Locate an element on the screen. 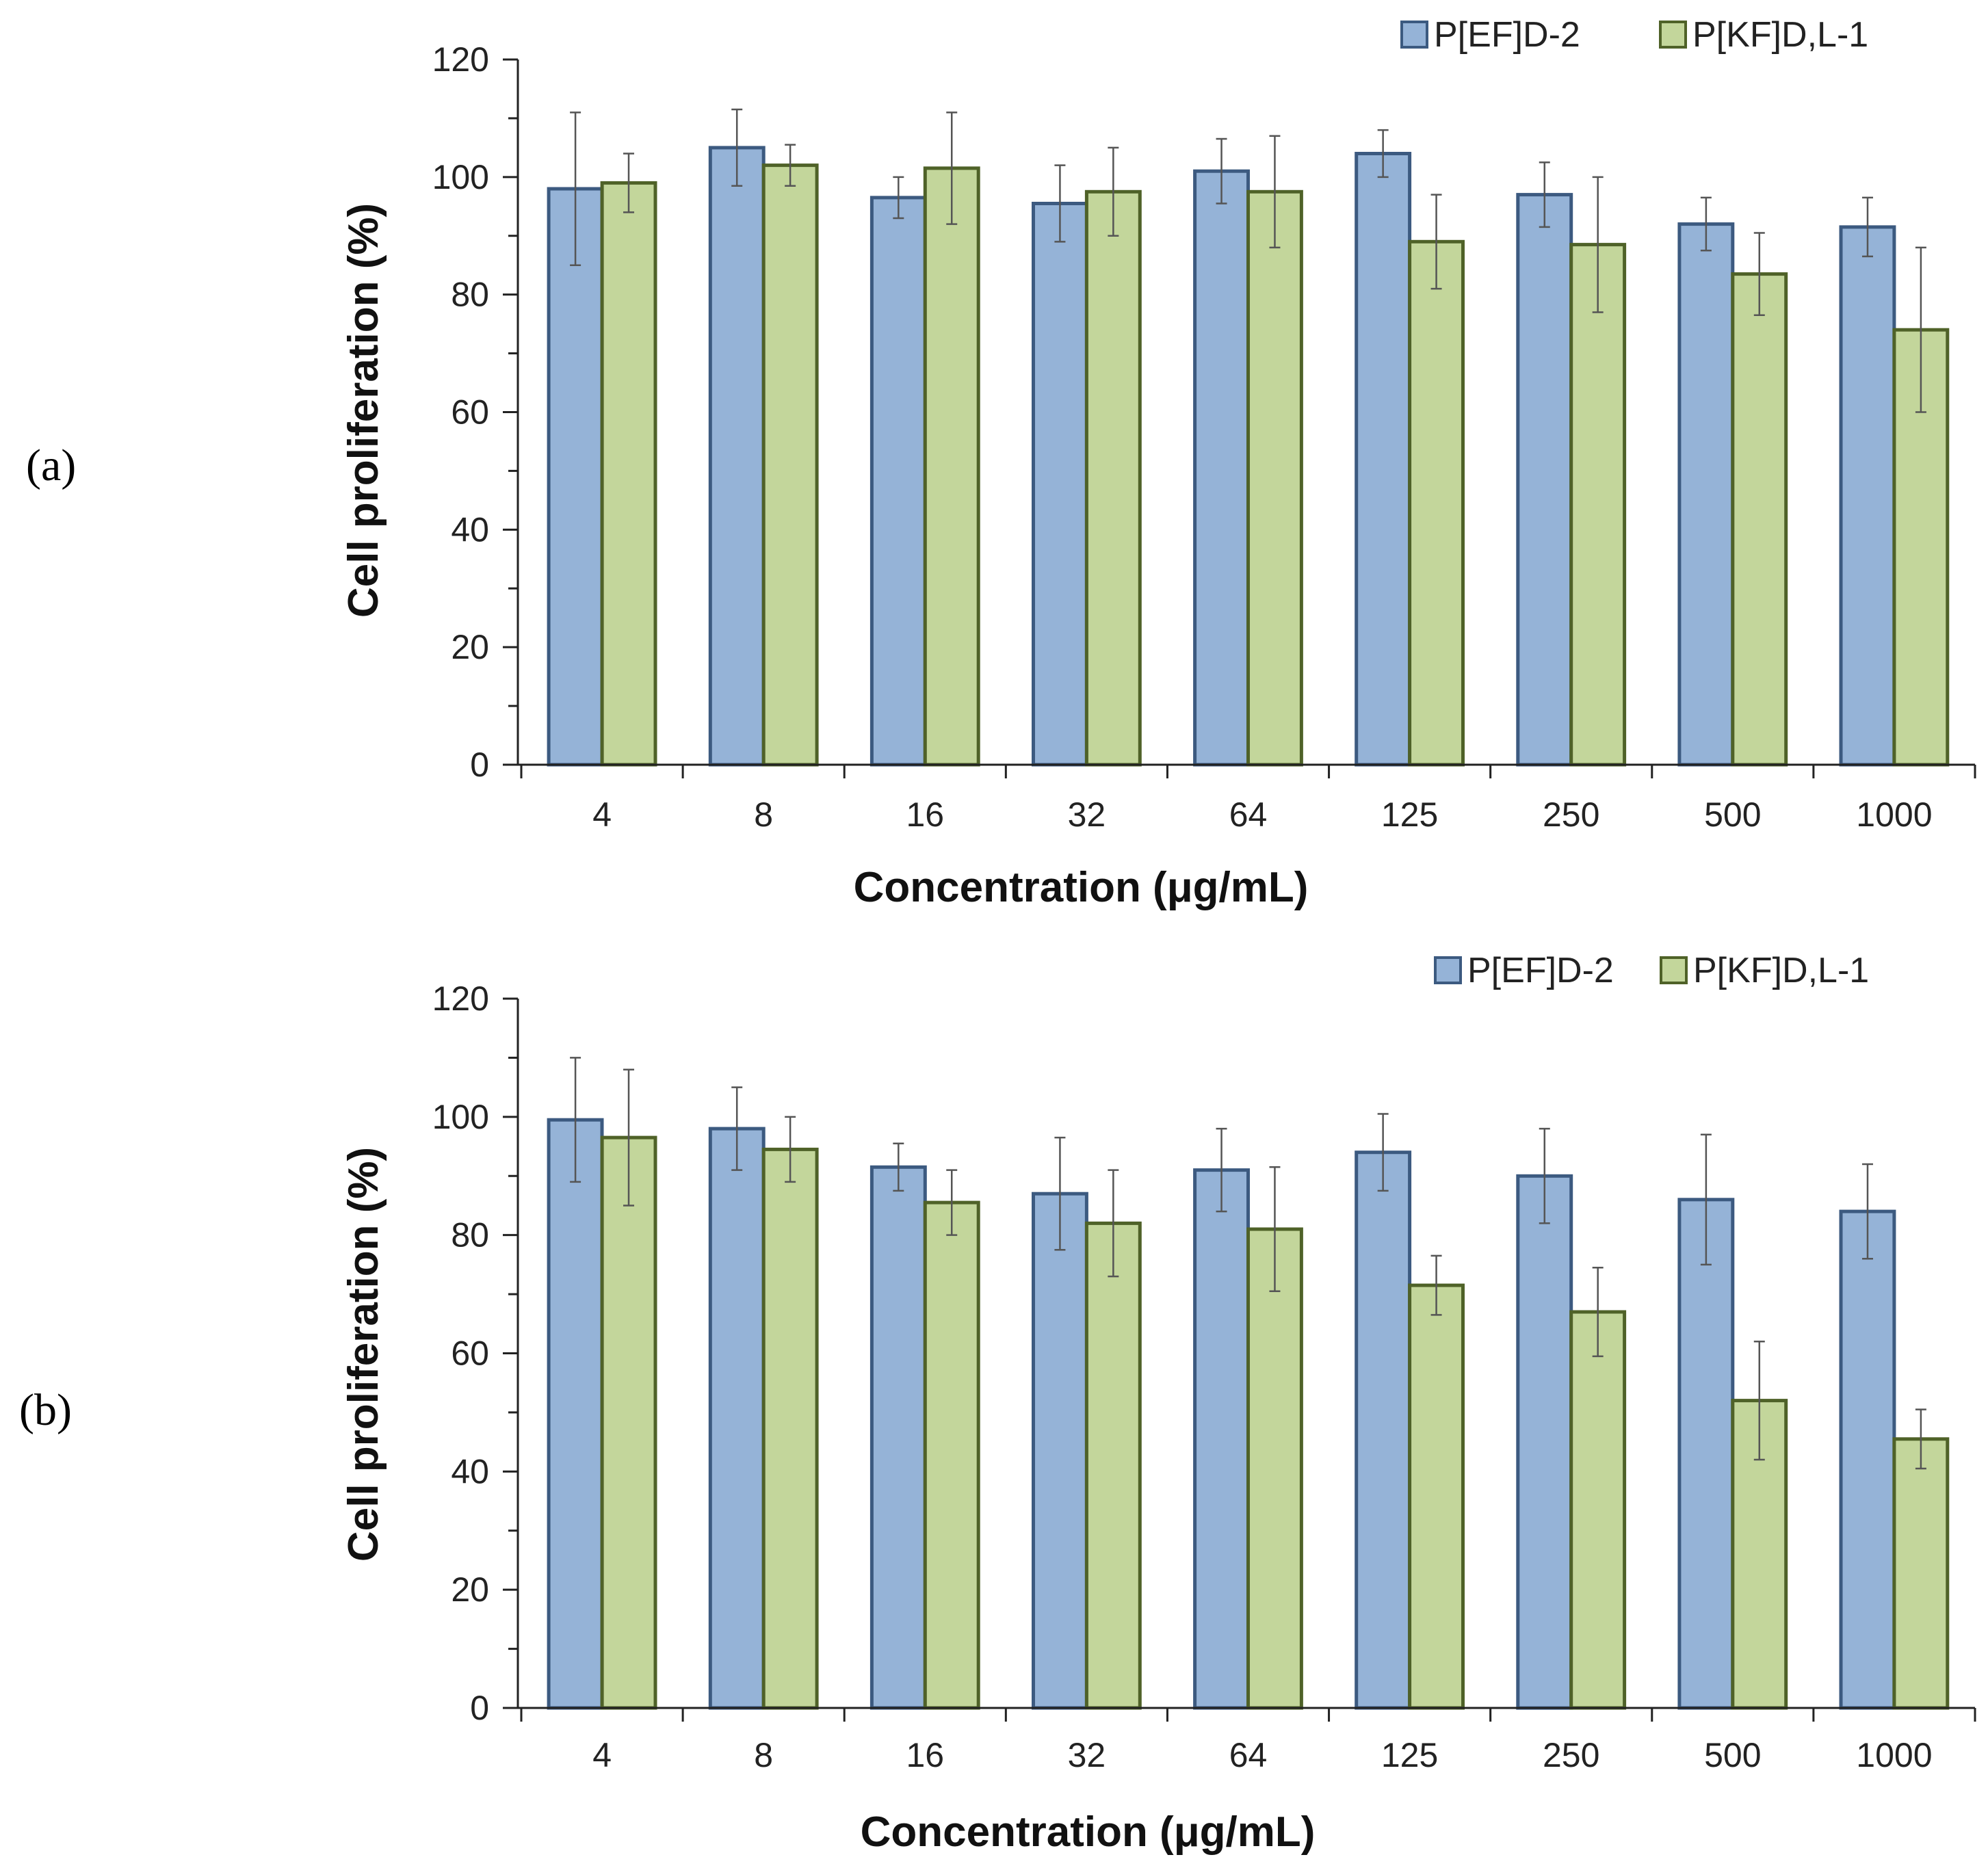  y-axis-title: Cell proliferation (%) is located at coordinates (364, 1354).